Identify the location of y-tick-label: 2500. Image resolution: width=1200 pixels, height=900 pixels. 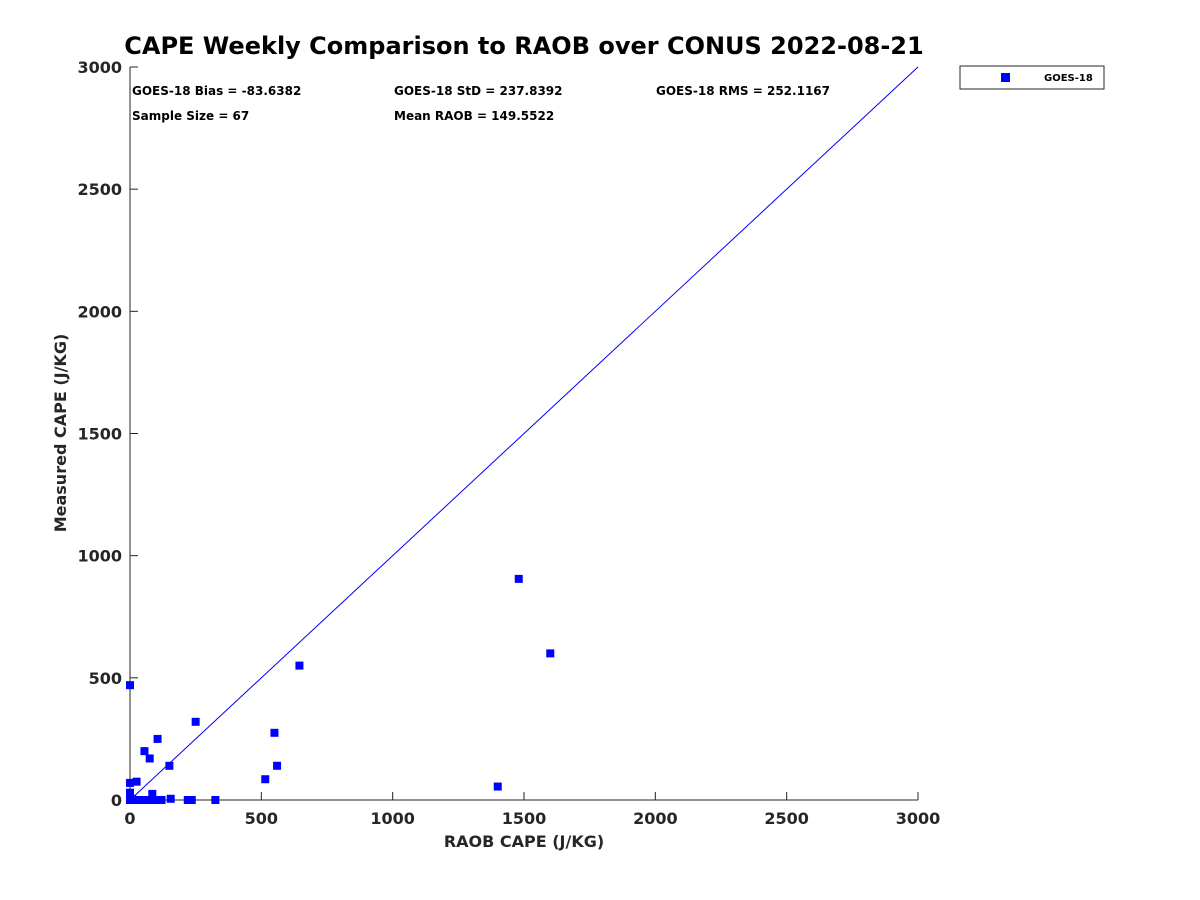
(99, 189).